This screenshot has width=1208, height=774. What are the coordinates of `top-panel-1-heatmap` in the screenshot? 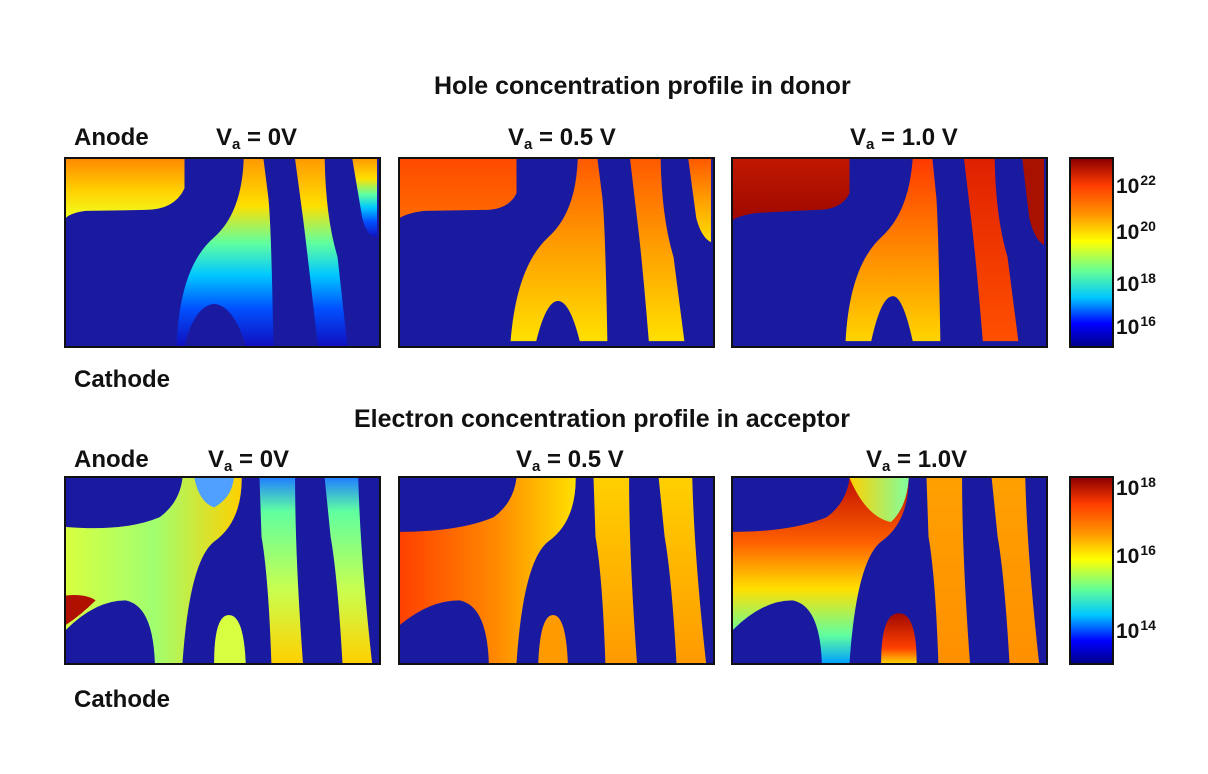 It's located at (222, 252).